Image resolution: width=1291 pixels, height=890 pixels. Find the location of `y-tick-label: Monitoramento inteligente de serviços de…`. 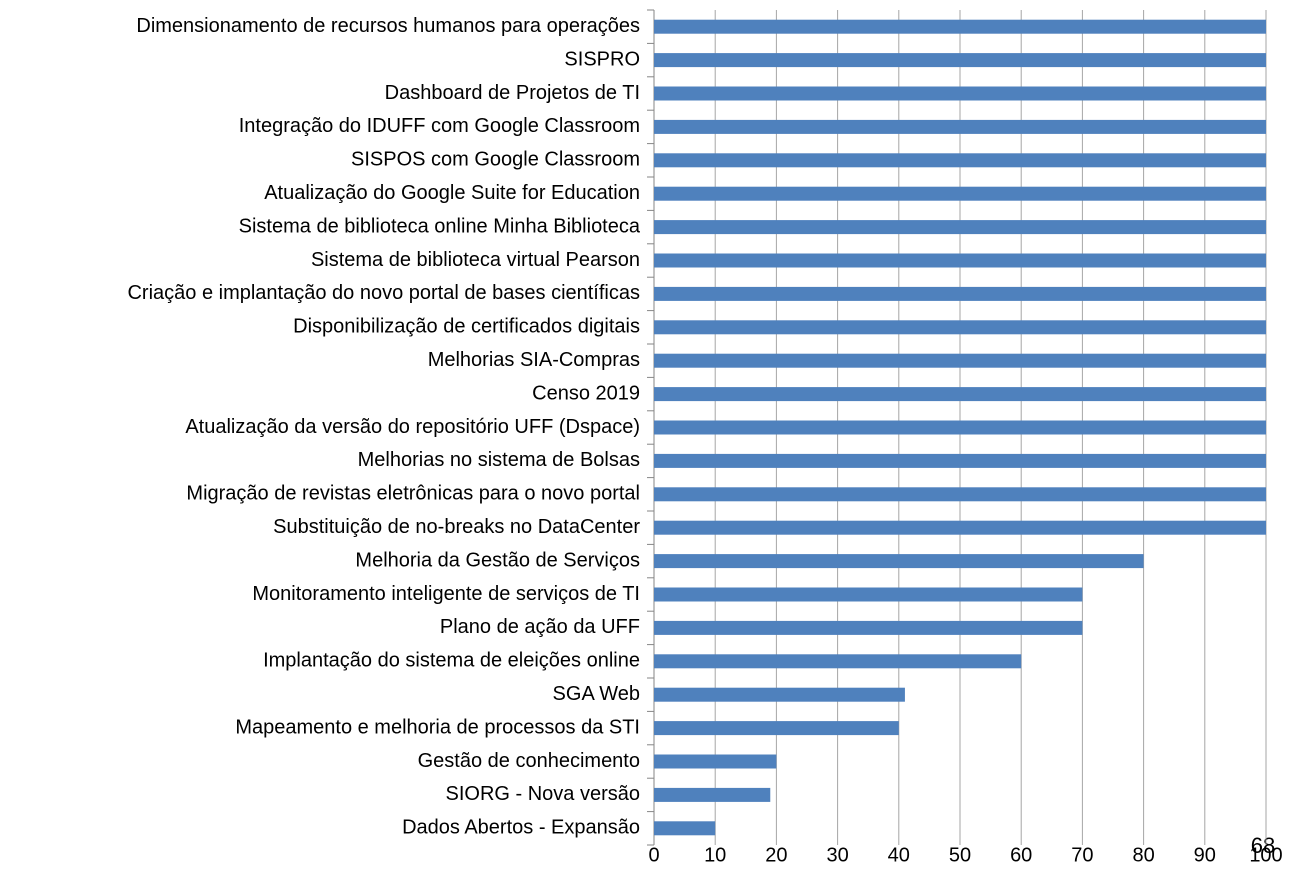

y-tick-label: Monitoramento inteligente de serviços de… is located at coordinates (446, 594).